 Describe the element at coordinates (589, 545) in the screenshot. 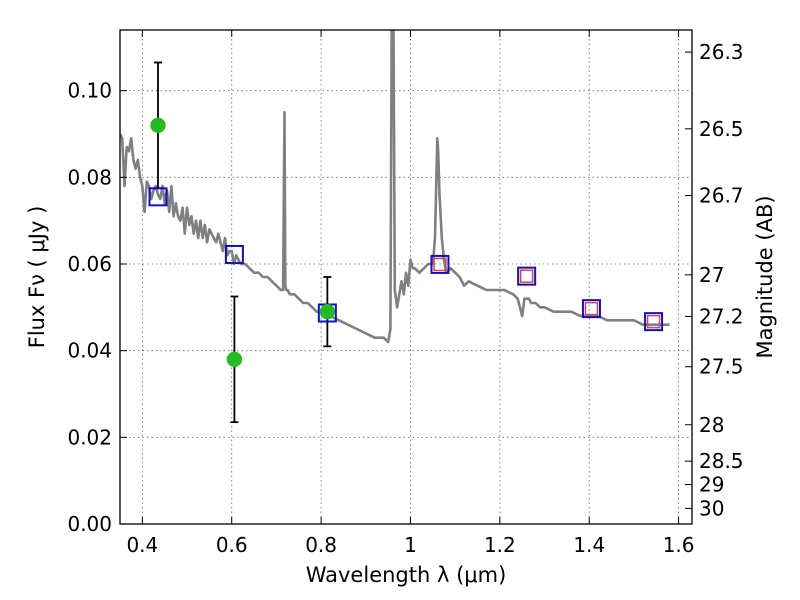

I see `x-tick-label: 1.4` at that location.